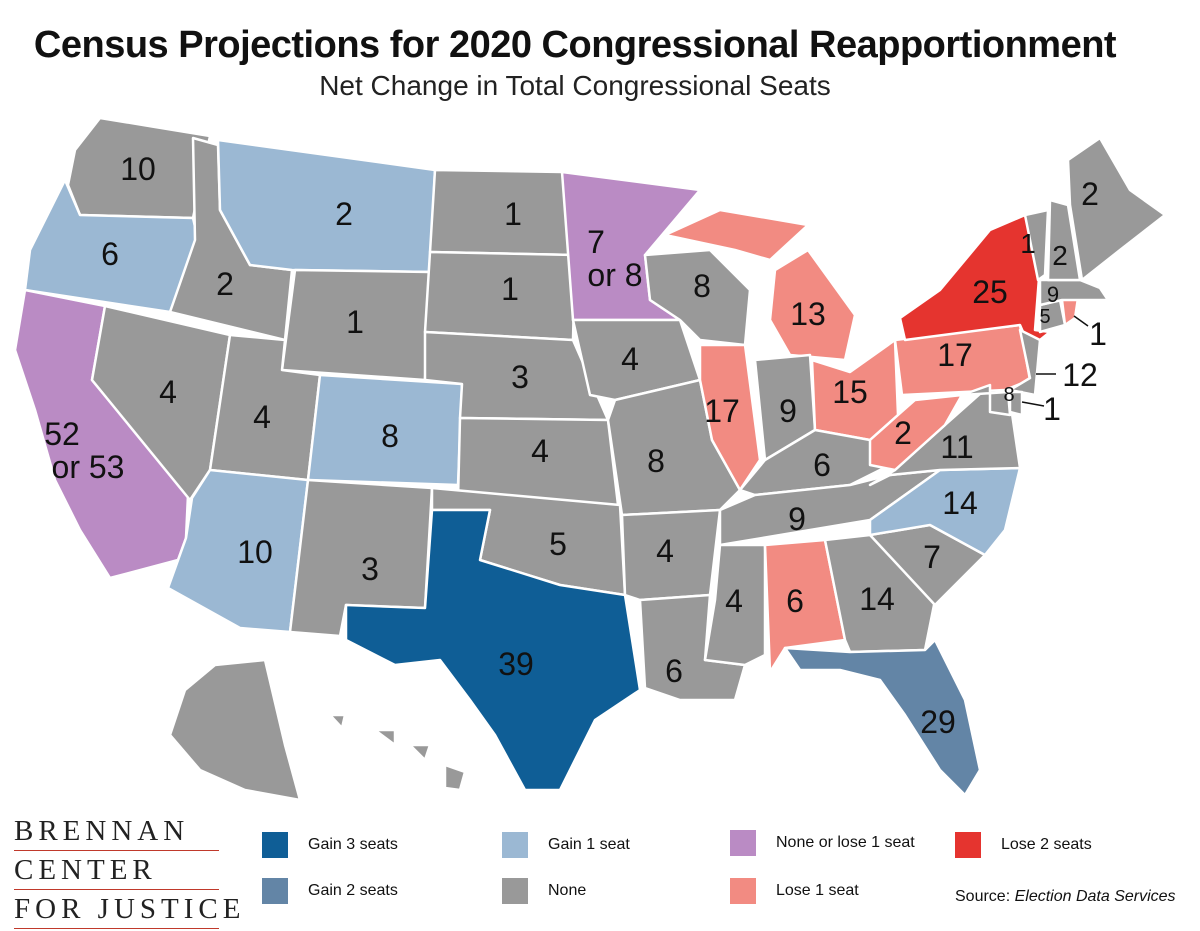  What do you see at coordinates (235, 730) in the screenshot?
I see `state-ak` at bounding box center [235, 730].